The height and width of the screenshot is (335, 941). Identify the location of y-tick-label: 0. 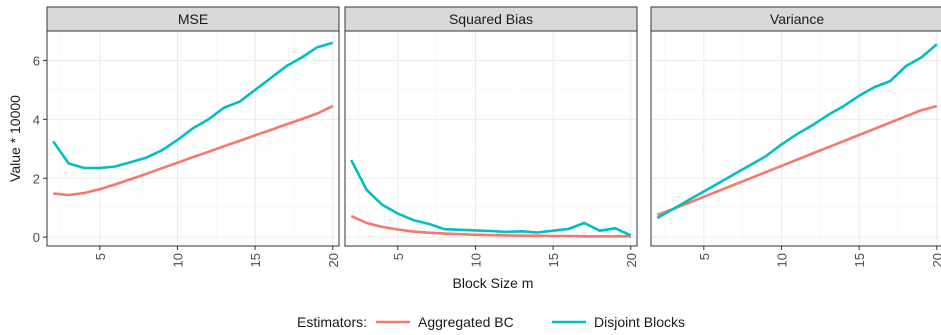
(36, 237).